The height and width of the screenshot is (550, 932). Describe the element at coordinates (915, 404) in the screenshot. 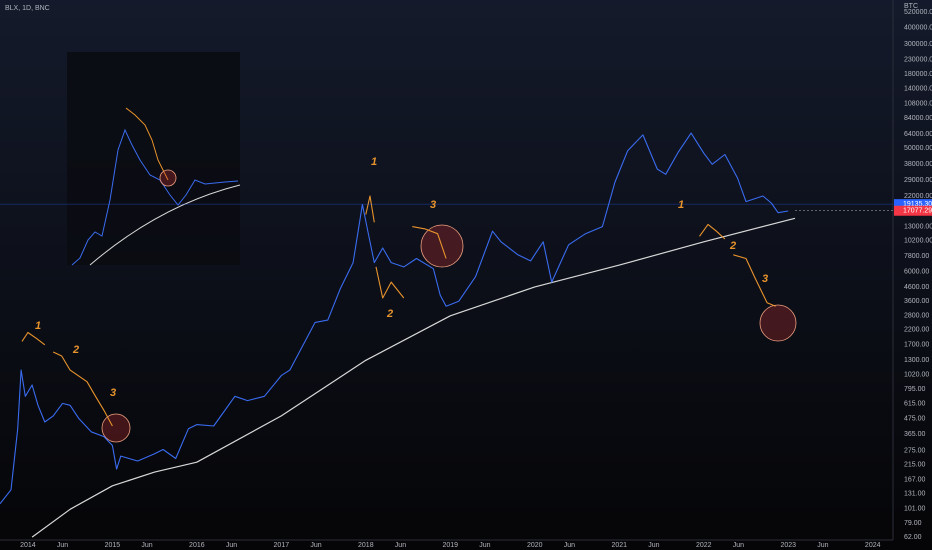

I see `y-tick-label: 615.00` at that location.